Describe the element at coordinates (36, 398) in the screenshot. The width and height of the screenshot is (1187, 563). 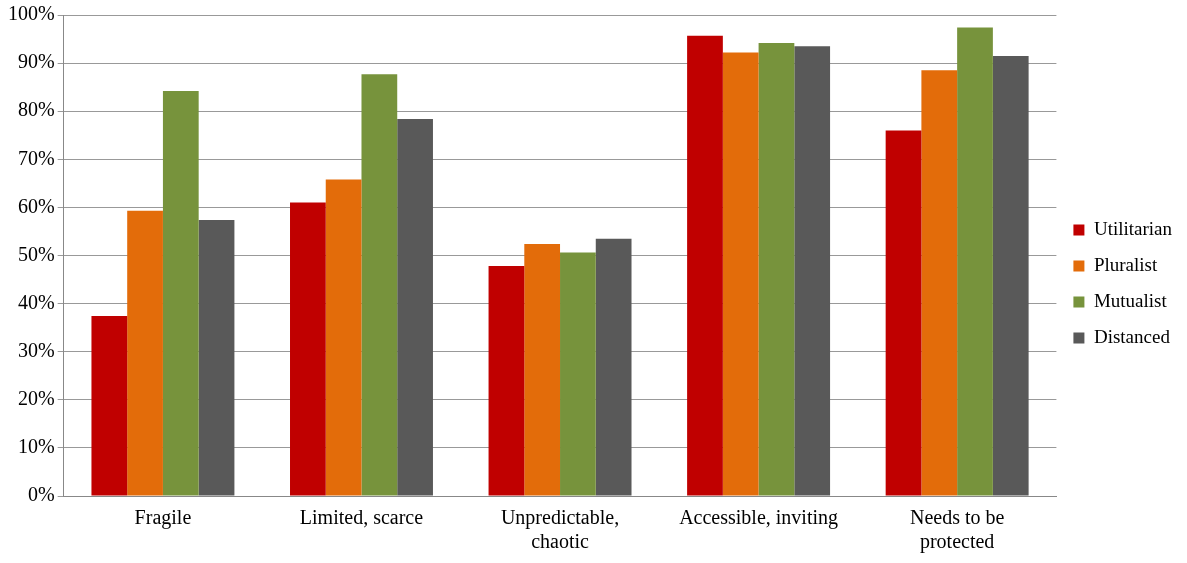
I see `y-tick-label: 20%` at that location.